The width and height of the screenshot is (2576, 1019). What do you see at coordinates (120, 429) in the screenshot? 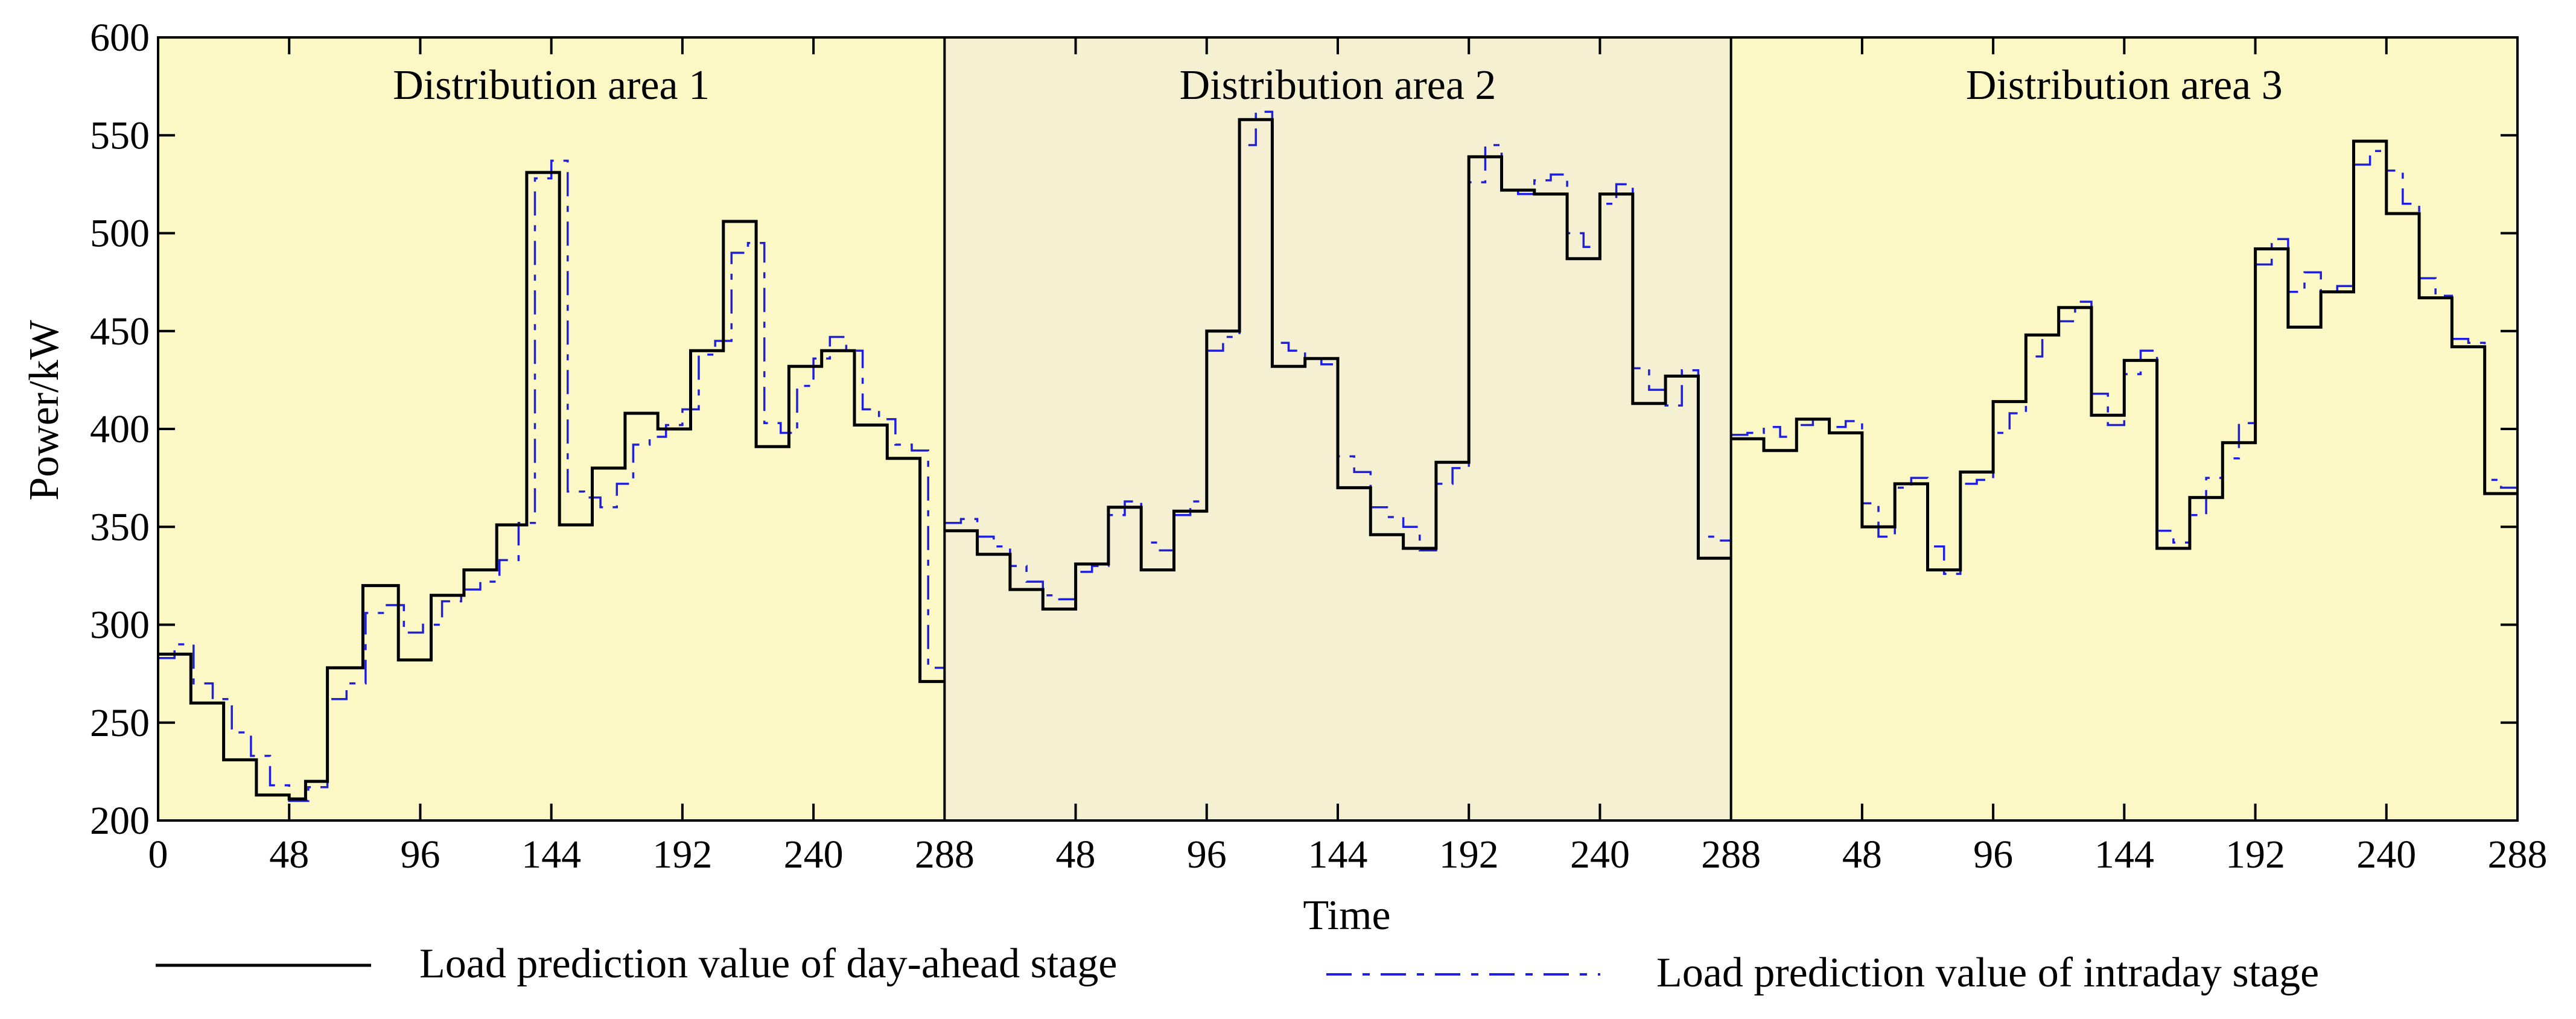
I see `y-tick-label: 400` at bounding box center [120, 429].